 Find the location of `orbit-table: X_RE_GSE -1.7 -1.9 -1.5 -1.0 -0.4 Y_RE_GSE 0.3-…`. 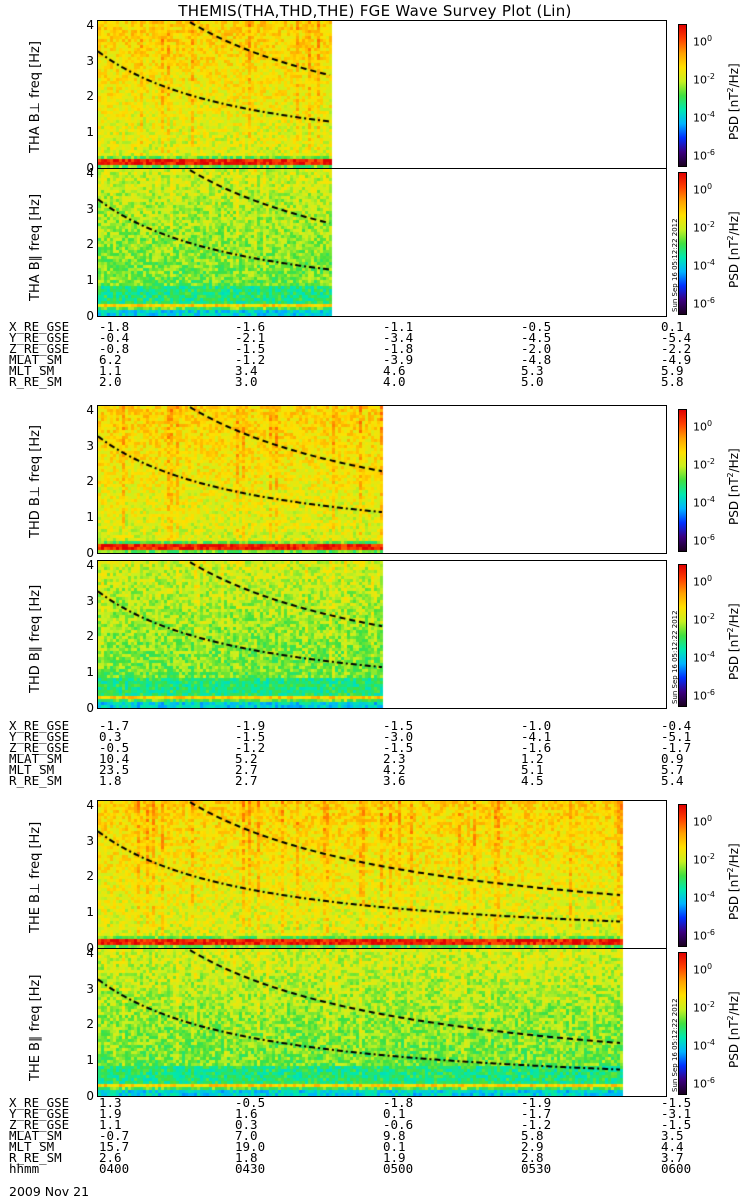

orbit-table: X_RE_GSE -1.7 -1.9 -1.5 -1.0 -0.4 Y_RE_GSE 0.3-… is located at coordinates (359, 753).